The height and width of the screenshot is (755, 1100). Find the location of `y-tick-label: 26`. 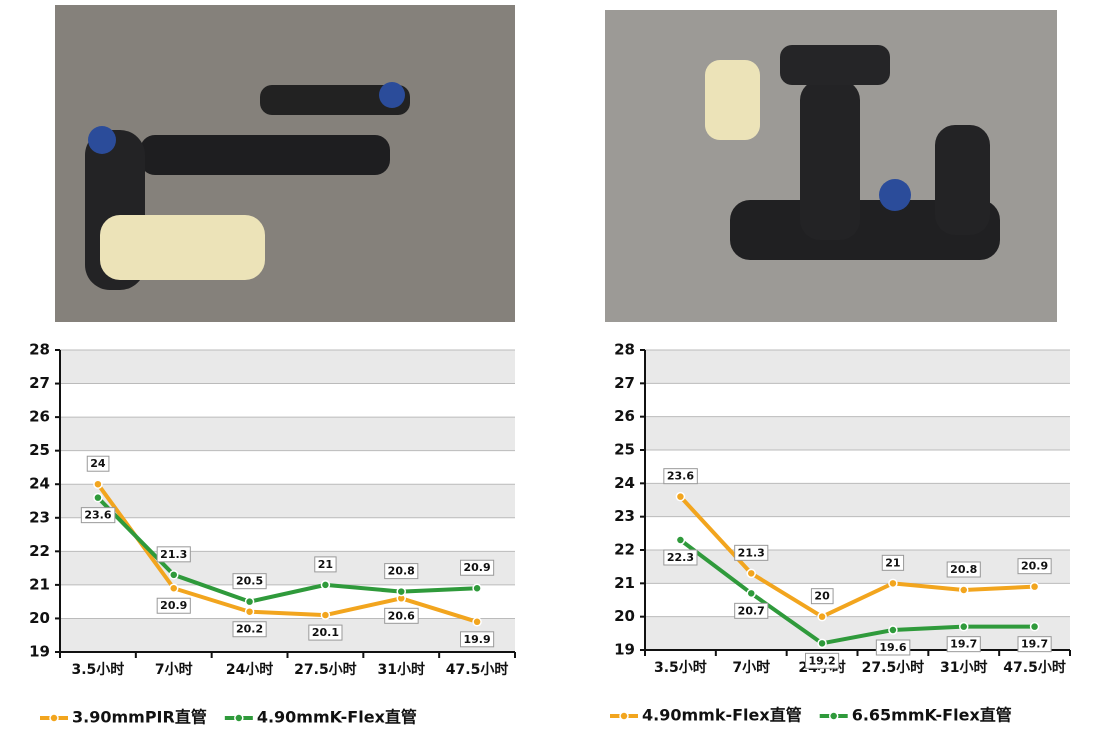

y-tick-label: 26 is located at coordinates (624, 416).